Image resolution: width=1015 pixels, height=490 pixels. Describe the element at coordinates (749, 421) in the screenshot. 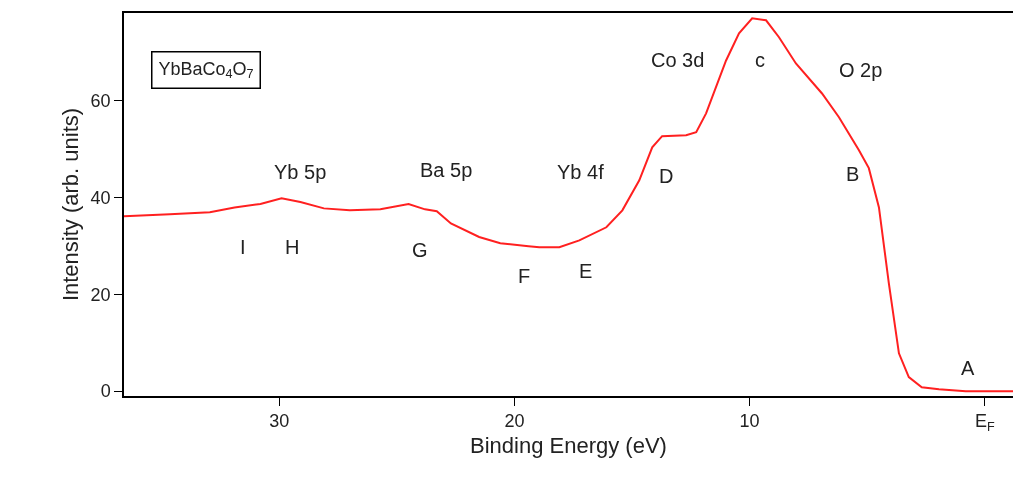

I see `x-tick-label: 10` at that location.